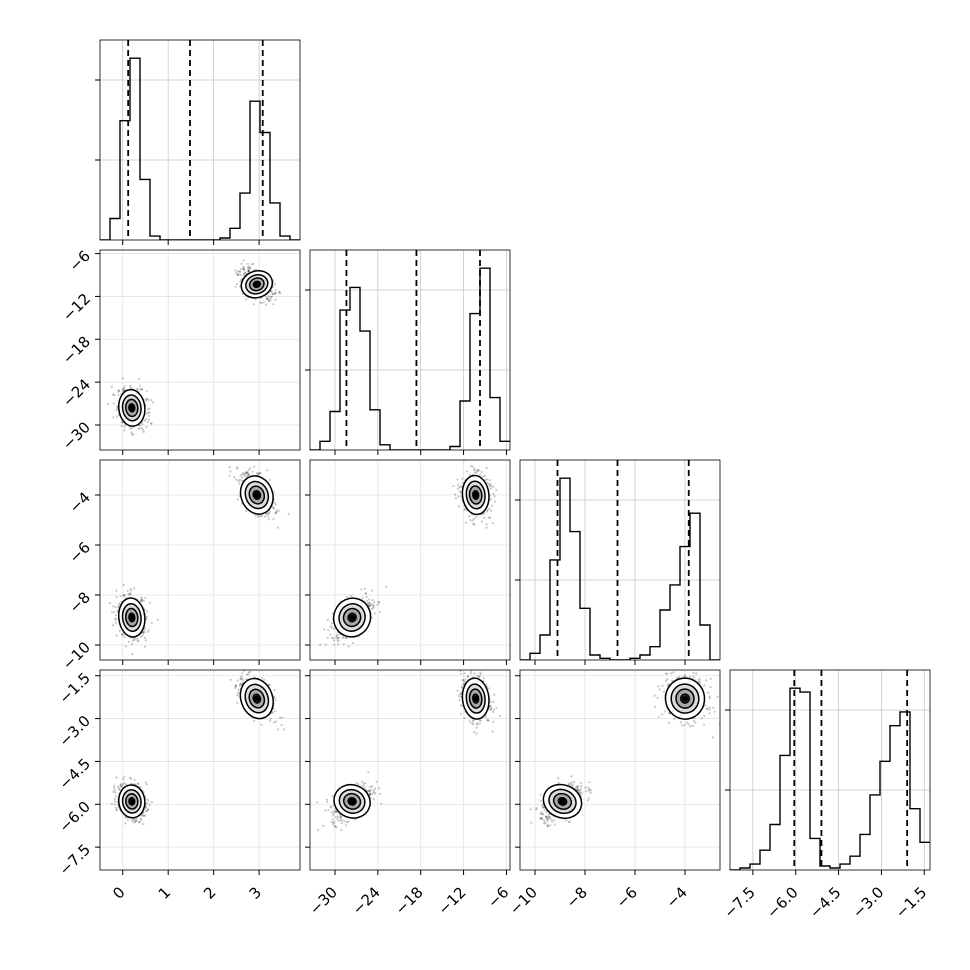 The image size is (970, 970). What do you see at coordinates (475, 495) in the screenshot?
I see `density-peak` at bounding box center [475, 495].